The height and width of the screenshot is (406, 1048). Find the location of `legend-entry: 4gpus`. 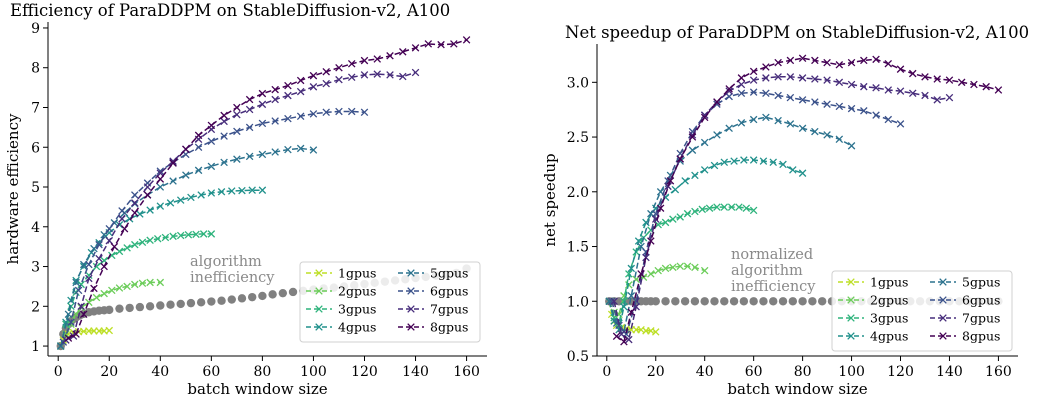

legend-entry: 4gpus is located at coordinates (873, 336).